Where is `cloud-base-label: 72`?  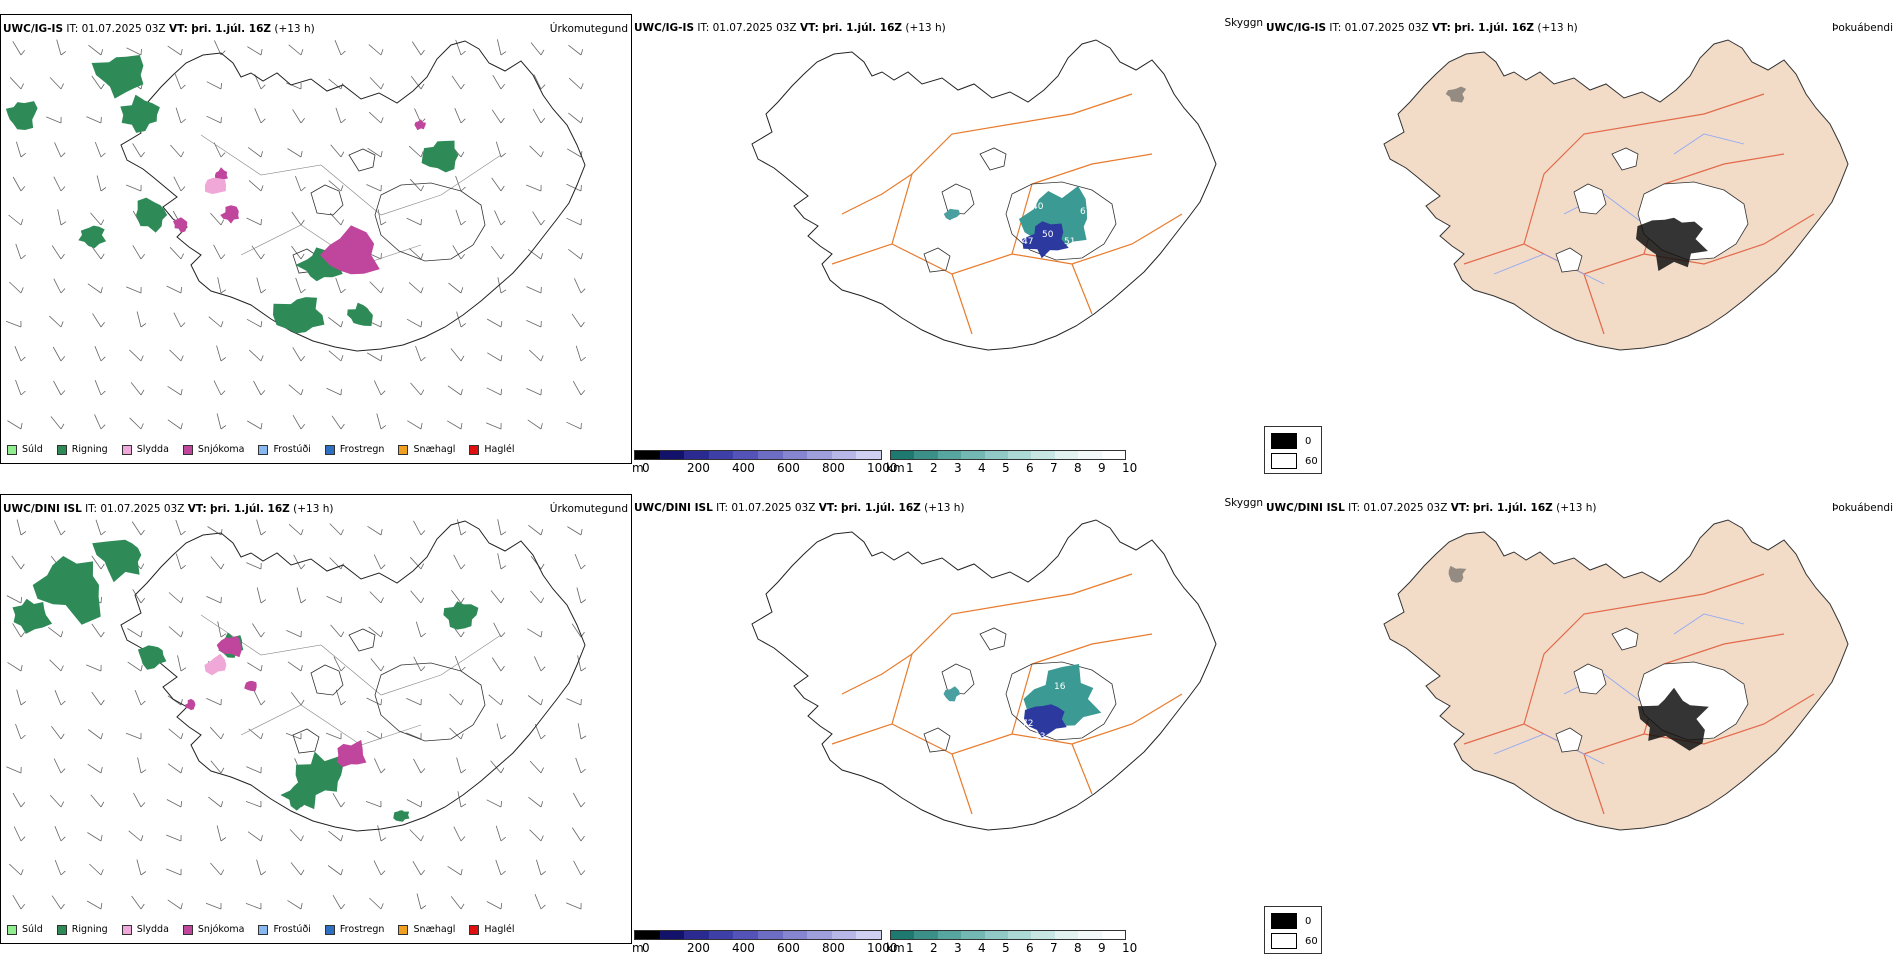 cloud-base-label: 72 is located at coordinates (1027, 724).